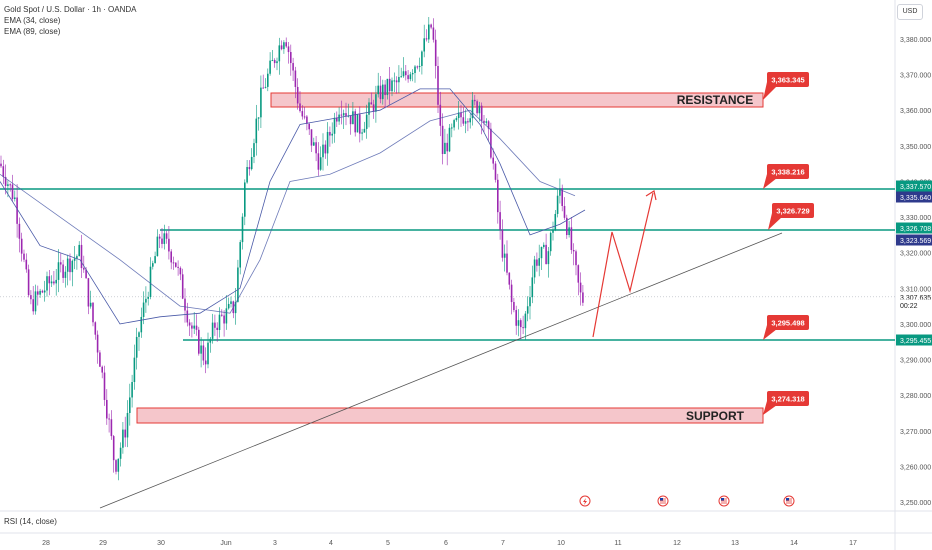 Image resolution: width=932 pixels, height=550 pixels. What do you see at coordinates (275, 543) in the screenshot?
I see `time-axis-label: 3` at bounding box center [275, 543].